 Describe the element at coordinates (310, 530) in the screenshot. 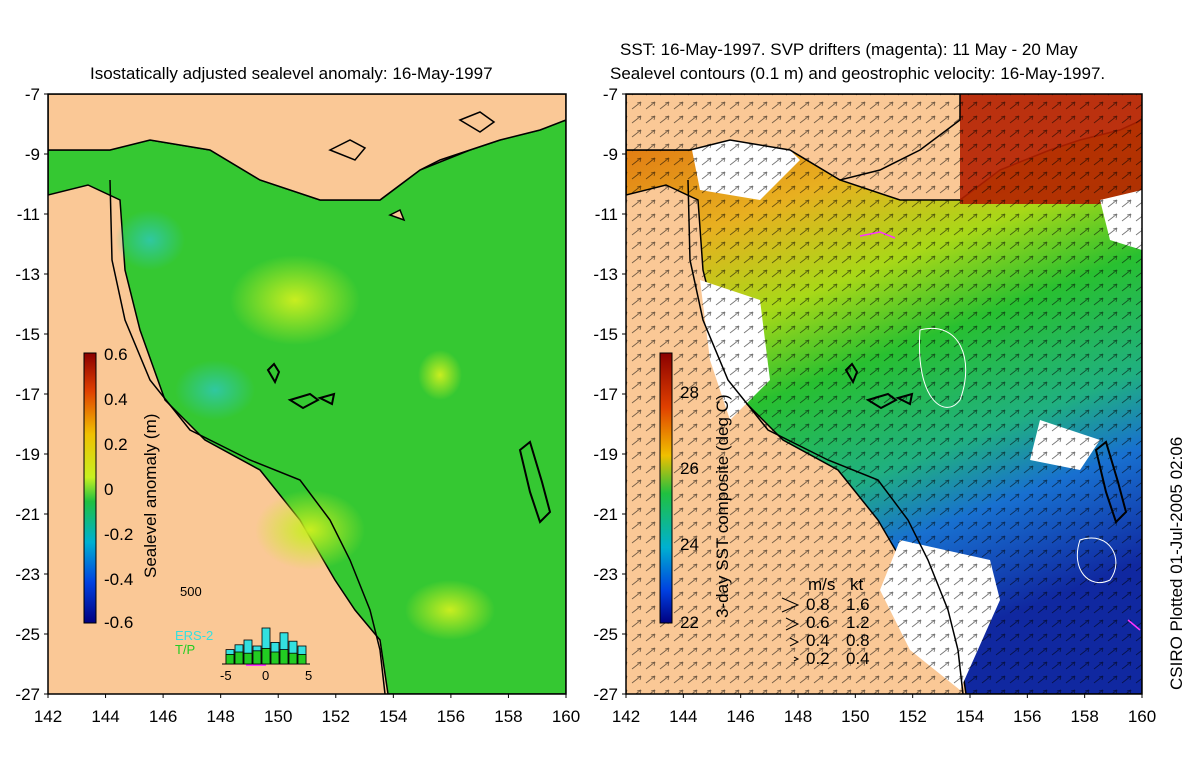

I see `left-positive-anomaly-blob-south` at that location.